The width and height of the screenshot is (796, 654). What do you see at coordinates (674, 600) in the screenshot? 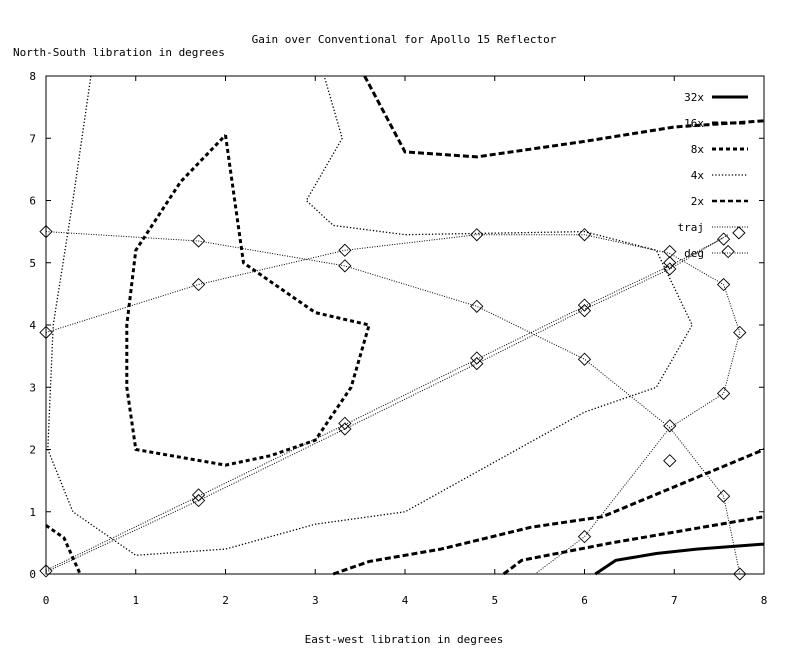
I see `x-tick-label: 7` at bounding box center [674, 600].